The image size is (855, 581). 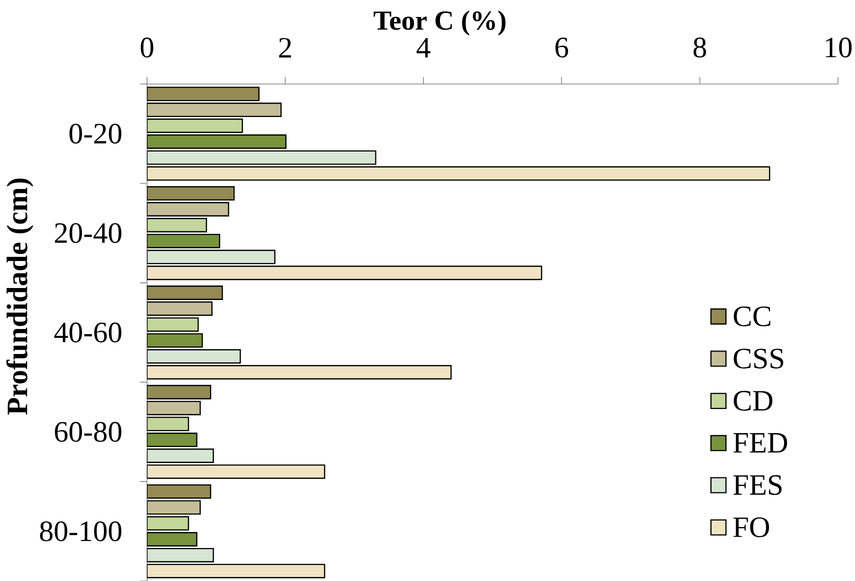 I want to click on legend-label: FED, so click(x=760, y=443).